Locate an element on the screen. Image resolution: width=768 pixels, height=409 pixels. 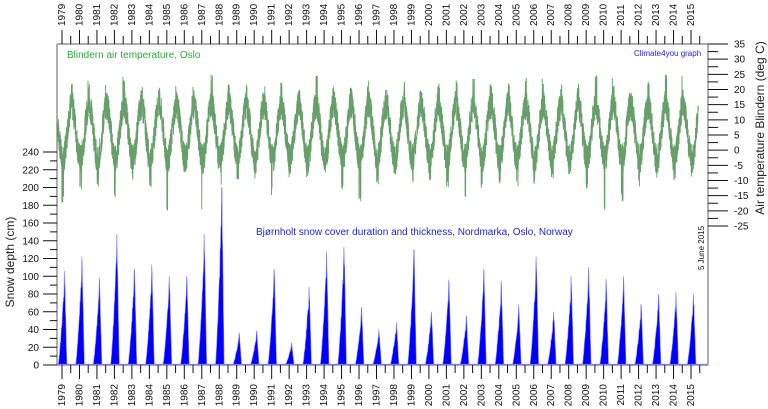
top-year-label: 2008 is located at coordinates (569, 14).